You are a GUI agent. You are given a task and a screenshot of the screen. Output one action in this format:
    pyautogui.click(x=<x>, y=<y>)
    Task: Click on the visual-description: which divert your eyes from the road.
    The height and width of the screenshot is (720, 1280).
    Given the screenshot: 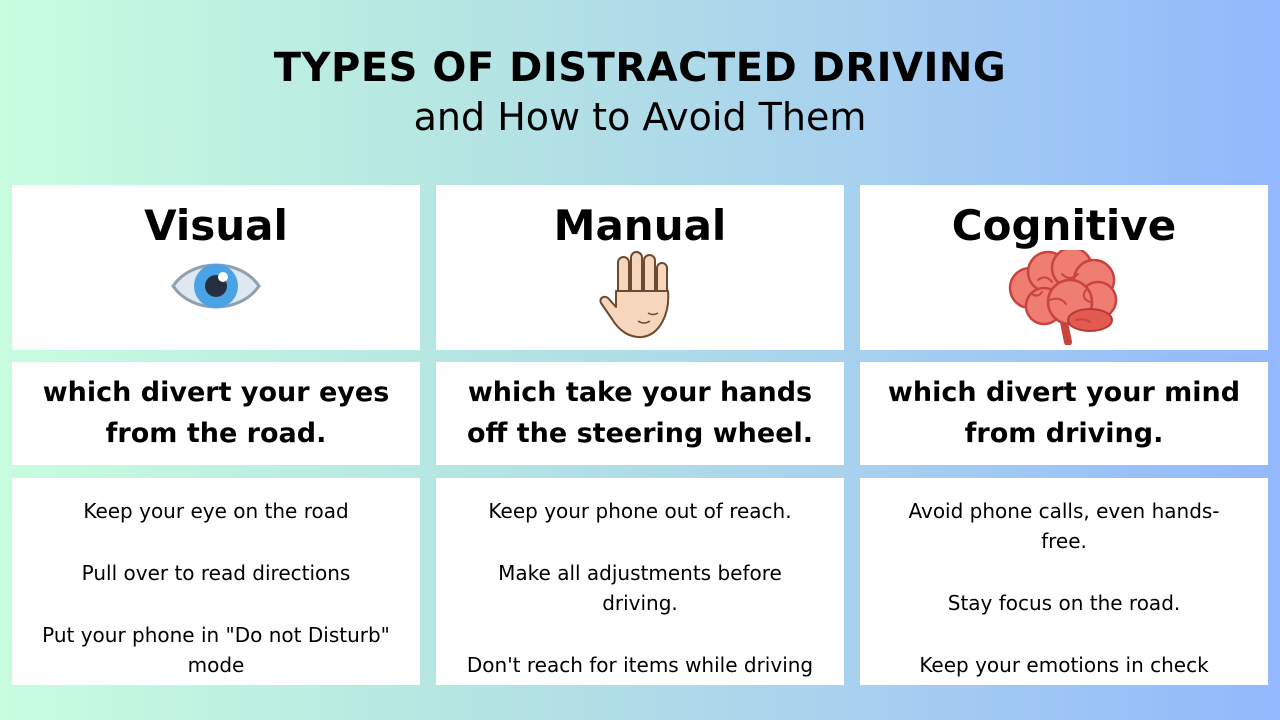 What is the action you would take?
    pyautogui.click(x=216, y=413)
    